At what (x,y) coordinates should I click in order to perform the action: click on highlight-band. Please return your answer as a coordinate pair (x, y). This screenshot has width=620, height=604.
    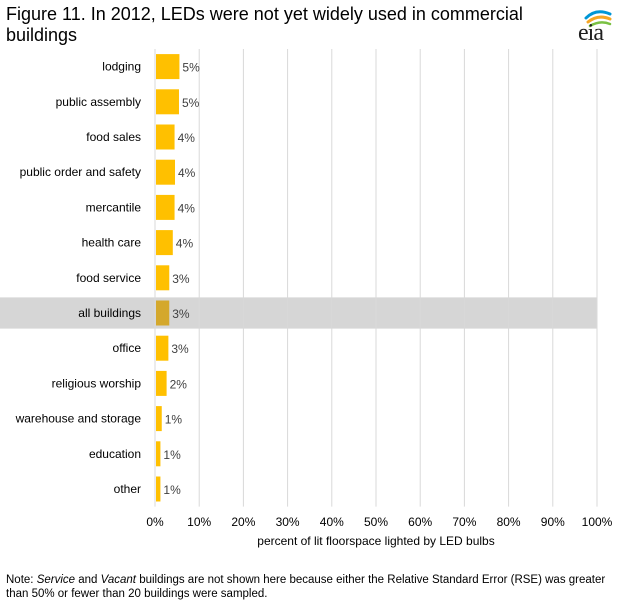
    Looking at the image, I should click on (298, 313).